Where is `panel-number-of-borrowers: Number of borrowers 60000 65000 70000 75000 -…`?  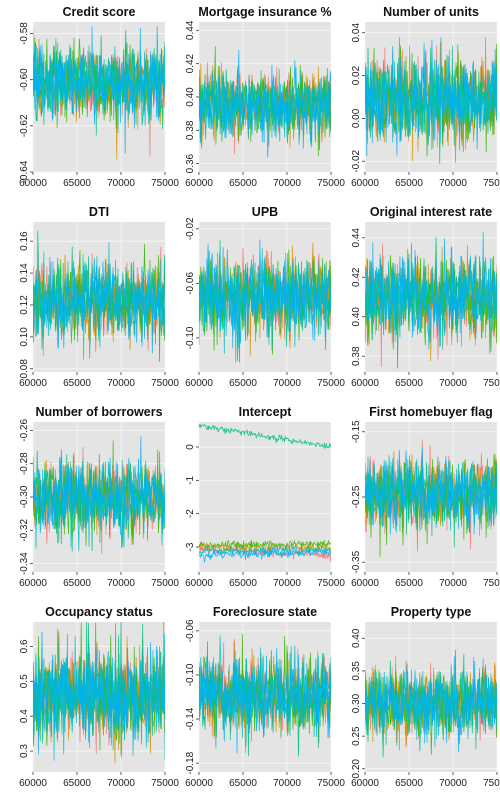 panel-number-of-borrowers: Number of borrowers 60000 65000 70000 75000 -… is located at coordinates (99, 497).